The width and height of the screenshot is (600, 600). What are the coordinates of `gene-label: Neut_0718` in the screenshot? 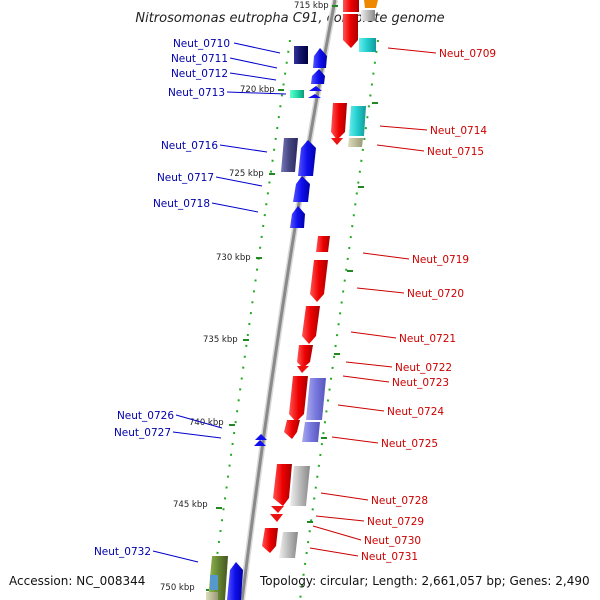 It's located at (181, 204).